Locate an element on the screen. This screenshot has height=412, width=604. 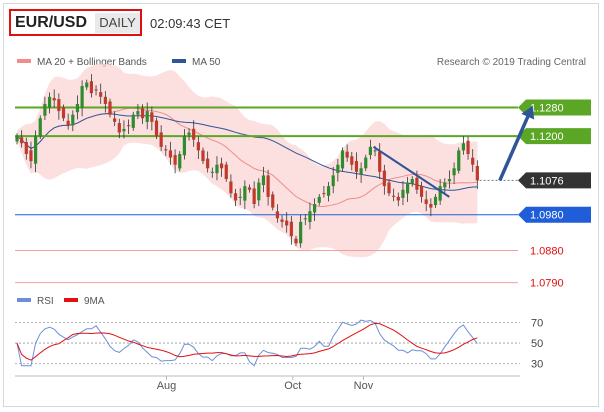
rsi-tick-label: 50 is located at coordinates (537, 344).